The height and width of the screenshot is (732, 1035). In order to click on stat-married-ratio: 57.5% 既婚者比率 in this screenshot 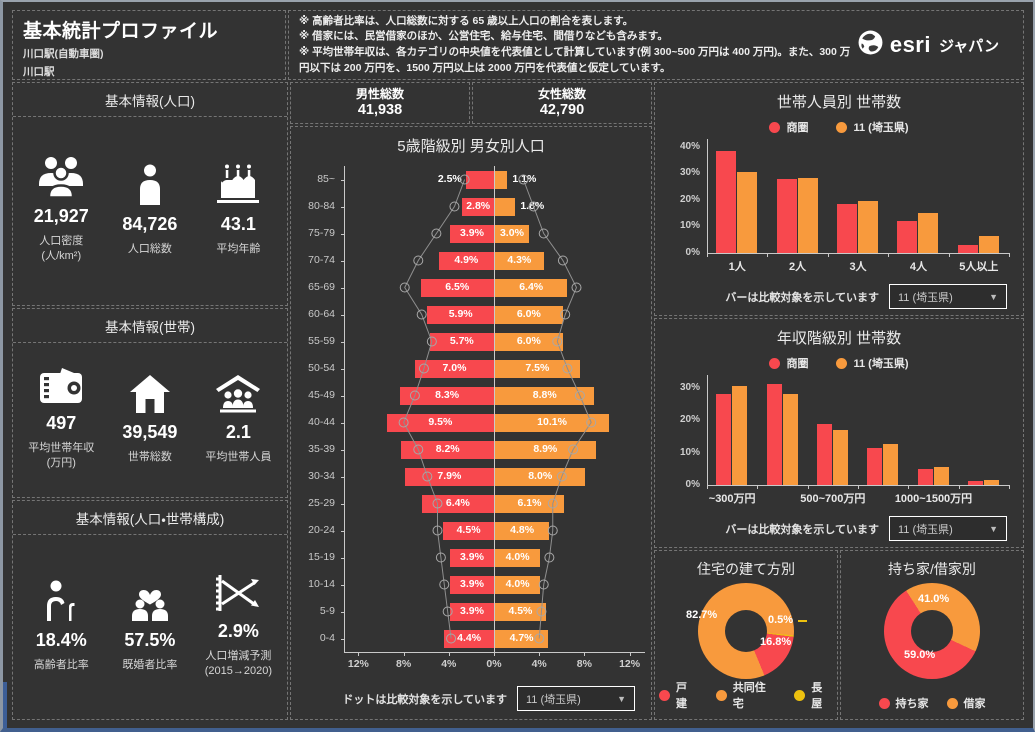, I will do `click(150, 626)`.